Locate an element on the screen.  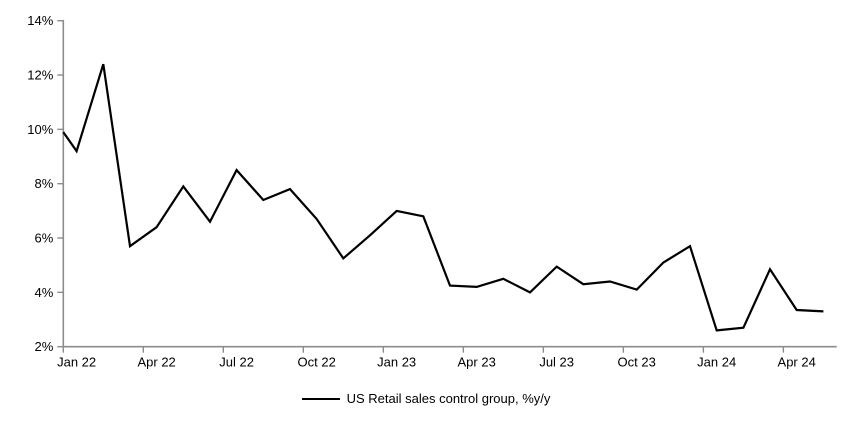
x-axis-tick-label: Jul 23 is located at coordinates (556, 362).